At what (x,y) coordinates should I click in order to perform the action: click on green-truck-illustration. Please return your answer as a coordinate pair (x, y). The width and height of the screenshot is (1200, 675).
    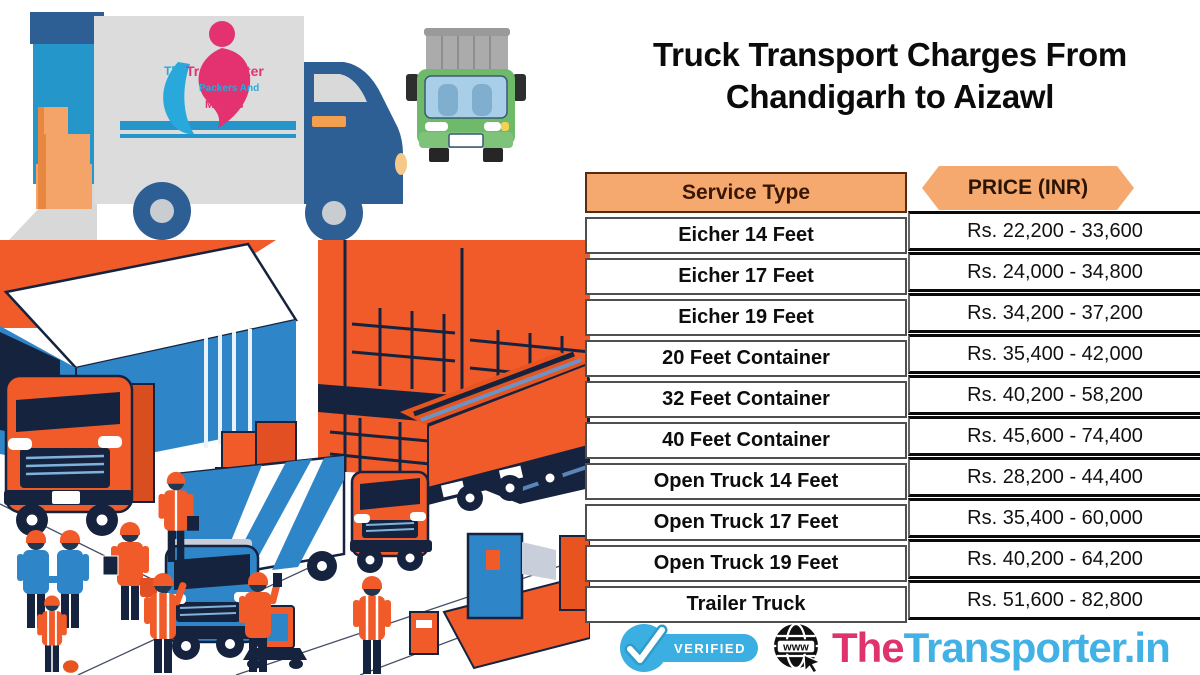
    Looking at the image, I should click on (466, 95).